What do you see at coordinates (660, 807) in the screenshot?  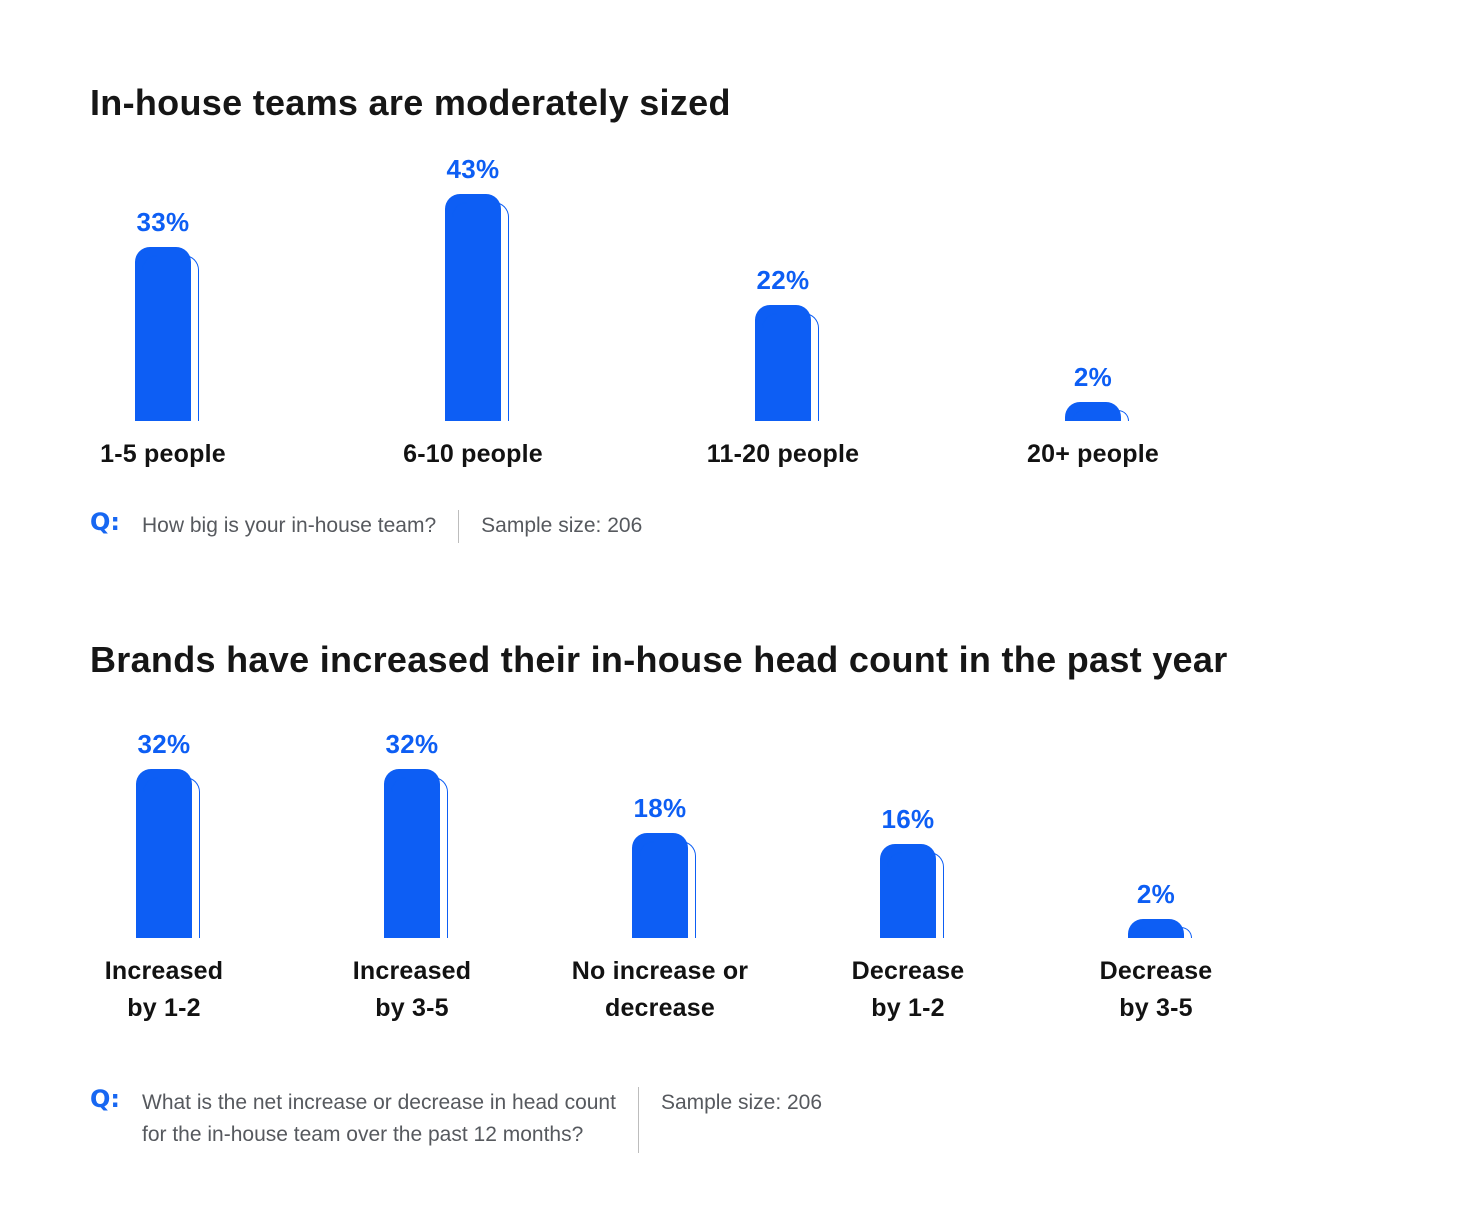 I see `bar-value-label: 18%` at bounding box center [660, 807].